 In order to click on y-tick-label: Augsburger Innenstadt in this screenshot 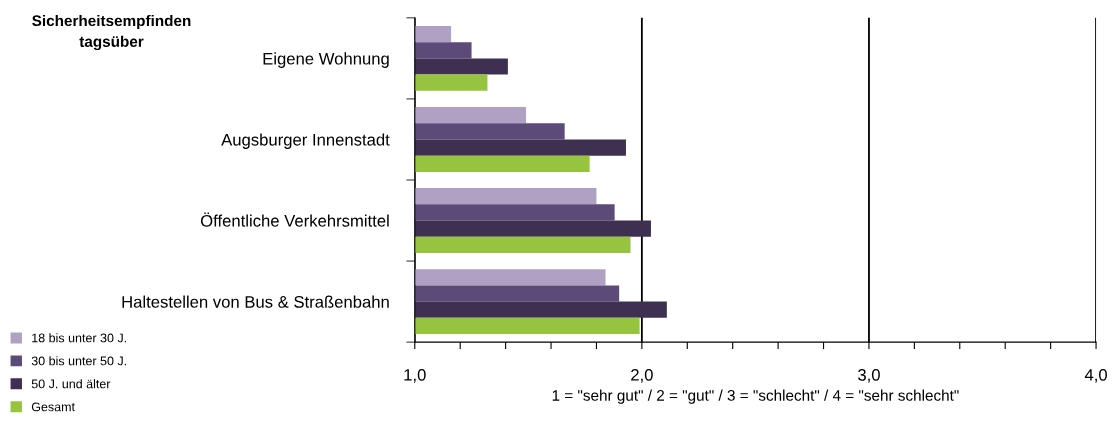, I will do `click(305, 141)`.